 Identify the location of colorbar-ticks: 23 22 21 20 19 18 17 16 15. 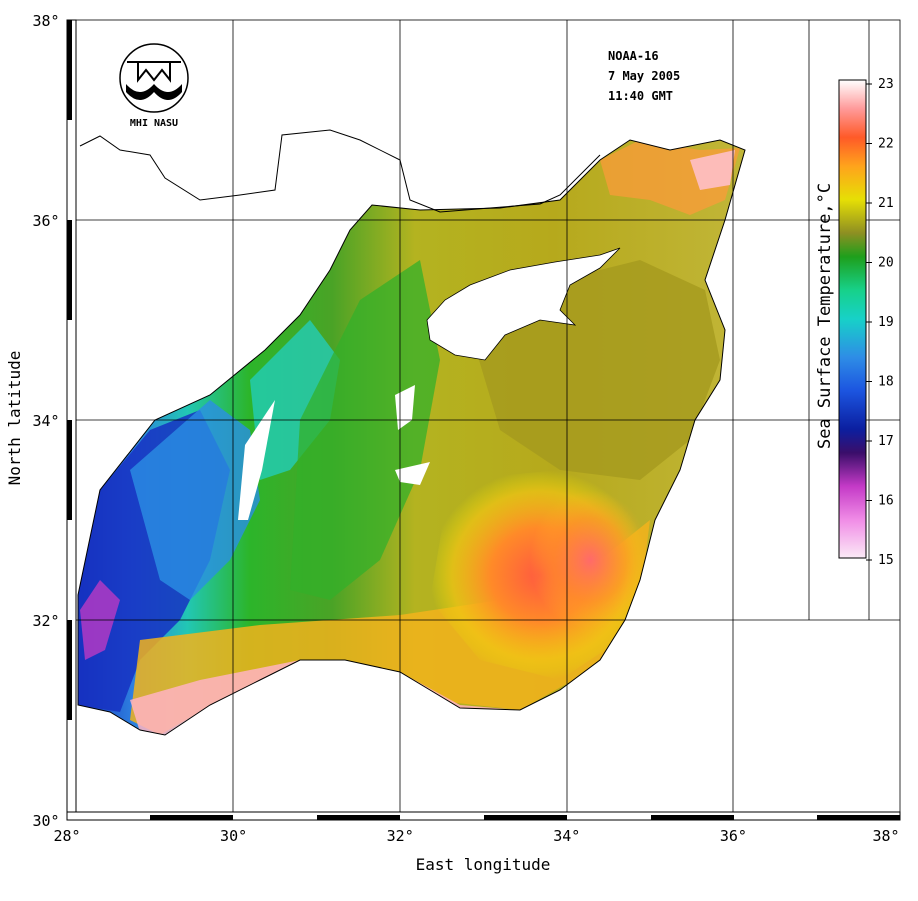
(880, 322).